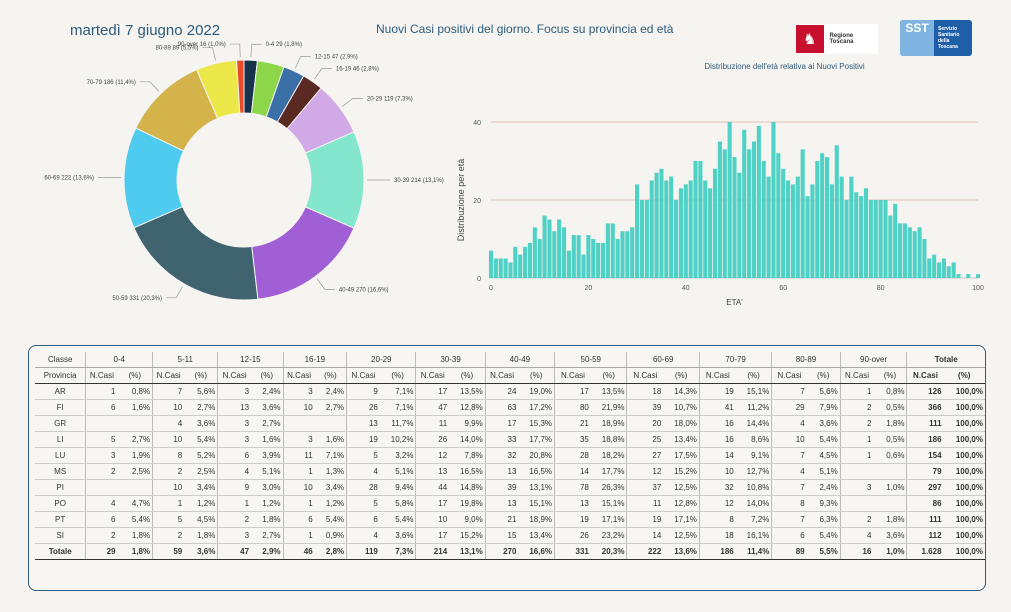 The width and height of the screenshot is (1011, 612). Describe the element at coordinates (135, 455) in the screenshot. I see `table-cell-pct: 1,9%` at that location.